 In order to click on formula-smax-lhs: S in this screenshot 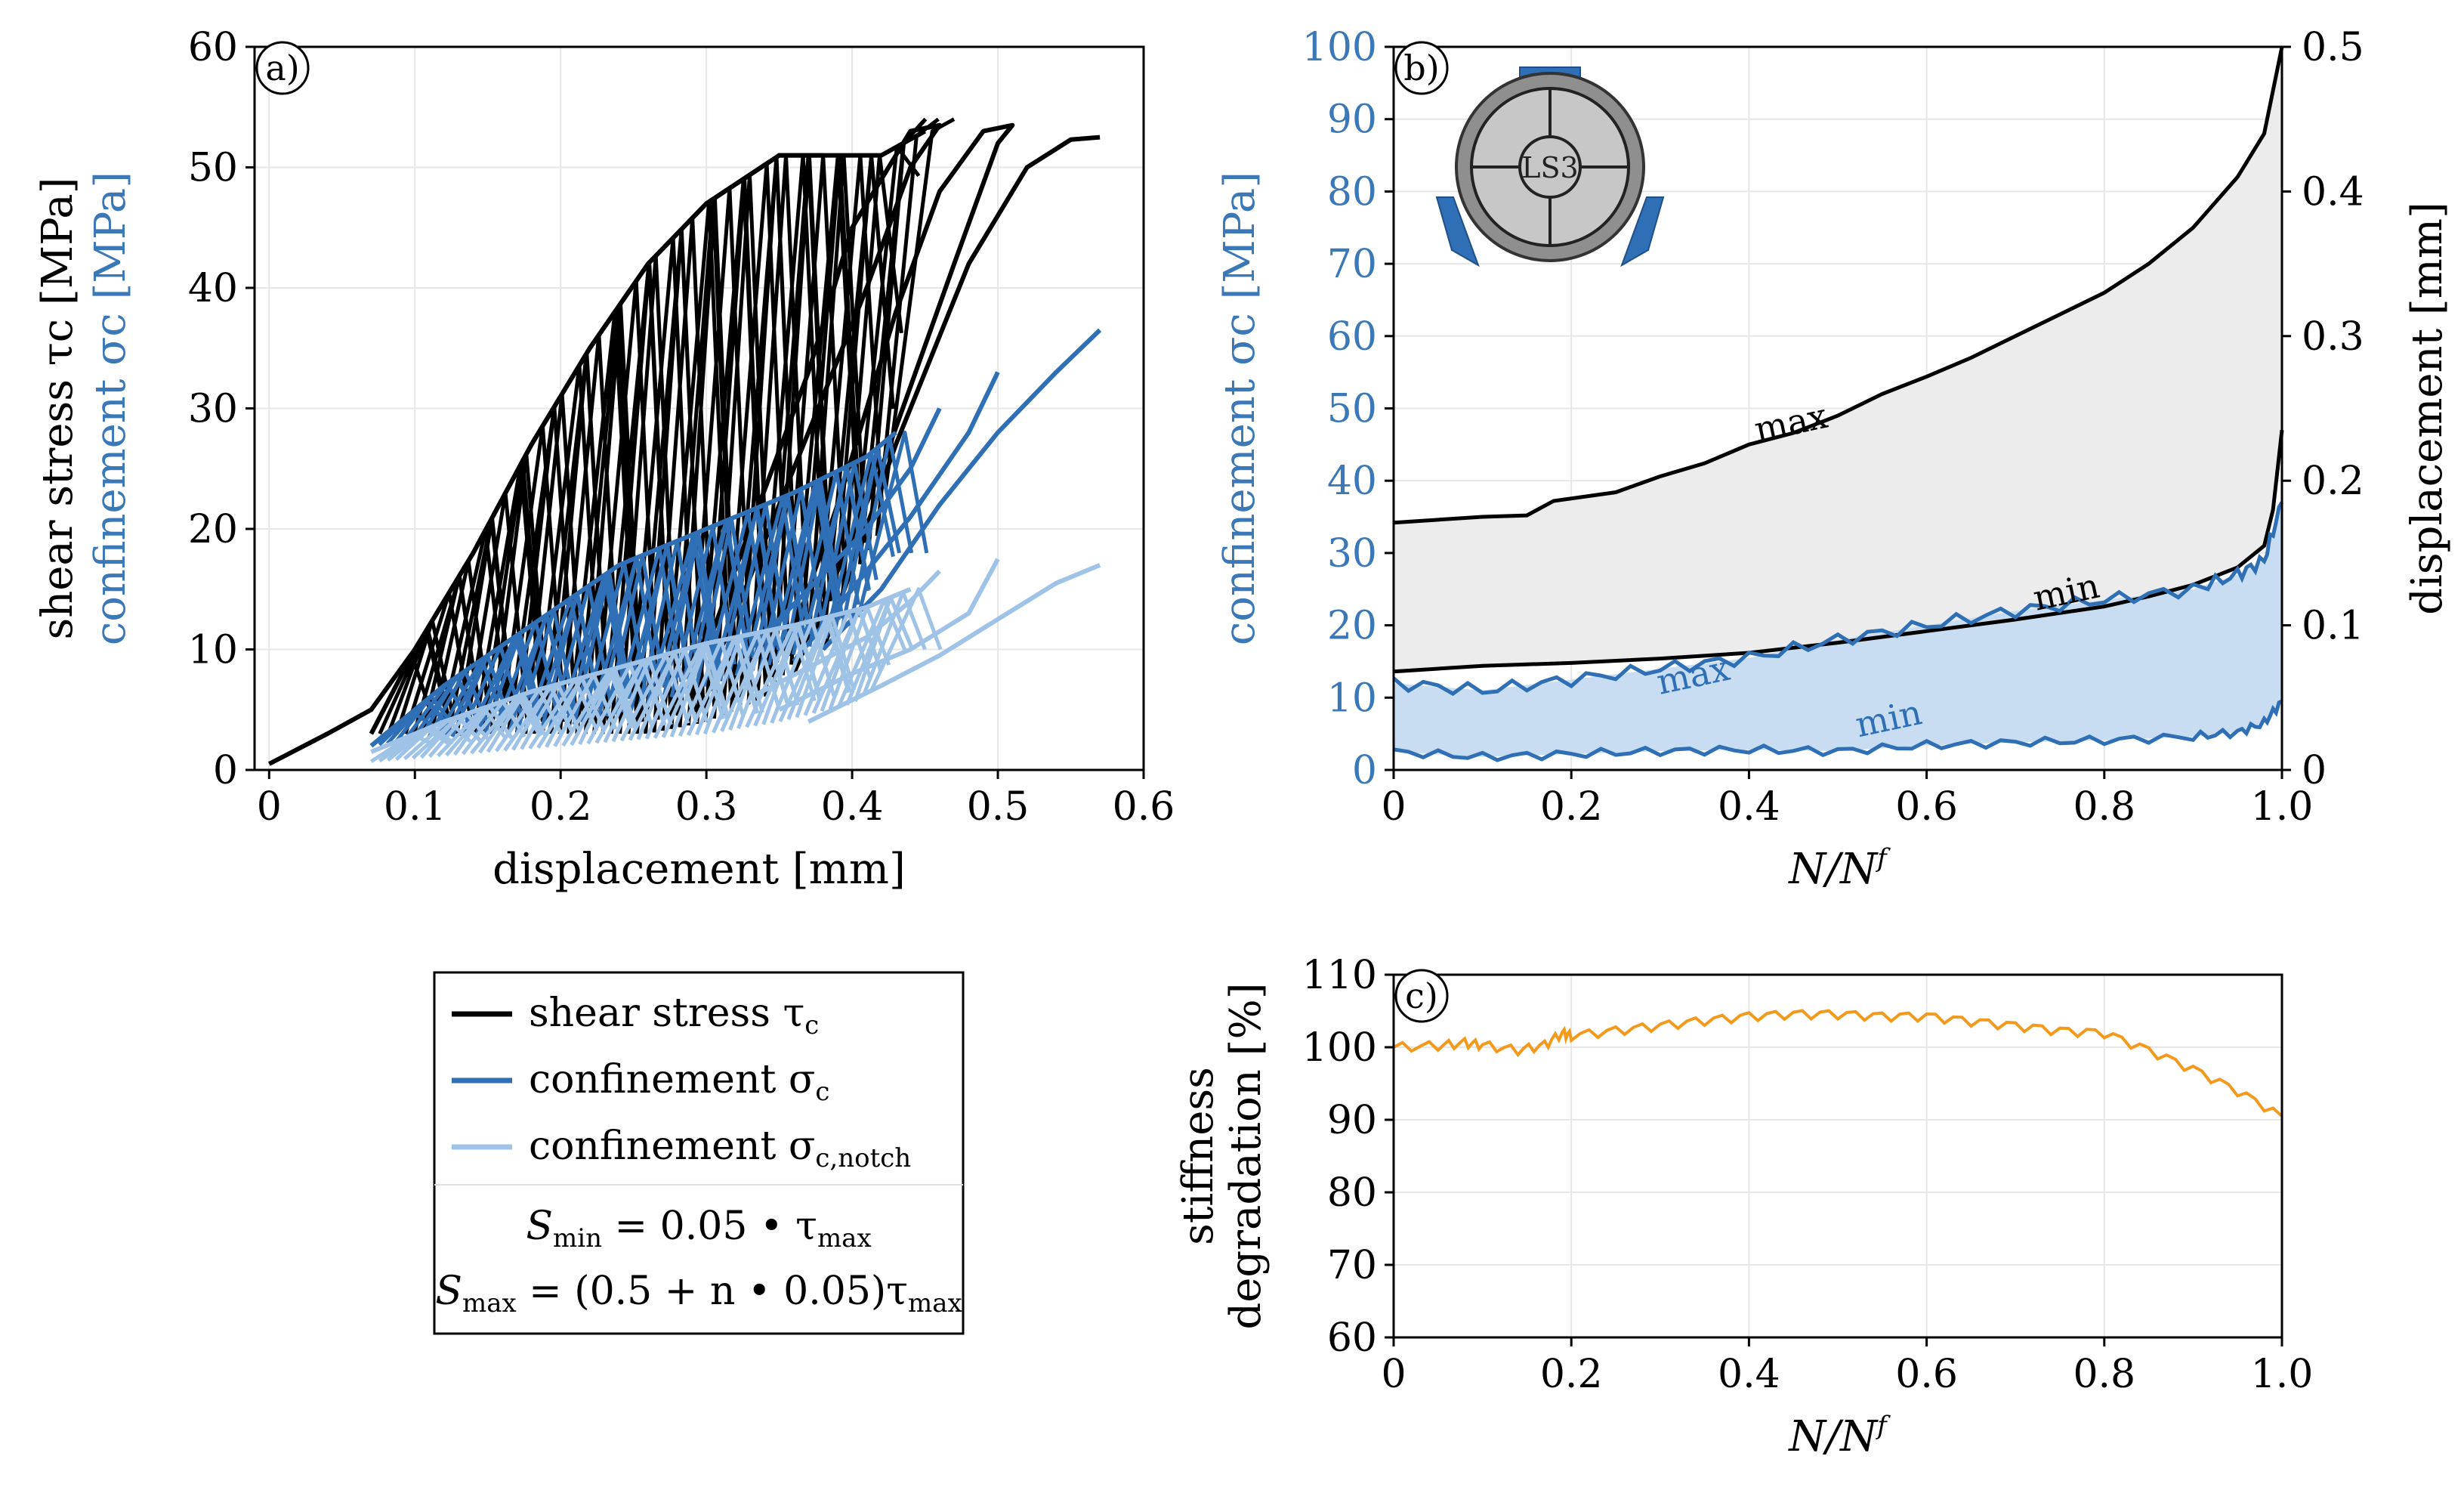, I will do `click(449, 1291)`.